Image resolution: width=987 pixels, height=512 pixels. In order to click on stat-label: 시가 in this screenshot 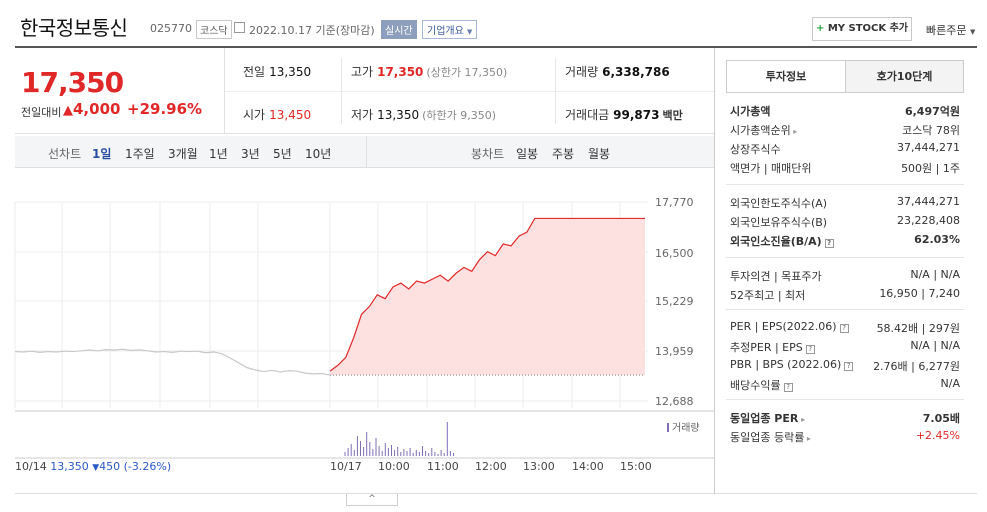, I will do `click(254, 115)`.